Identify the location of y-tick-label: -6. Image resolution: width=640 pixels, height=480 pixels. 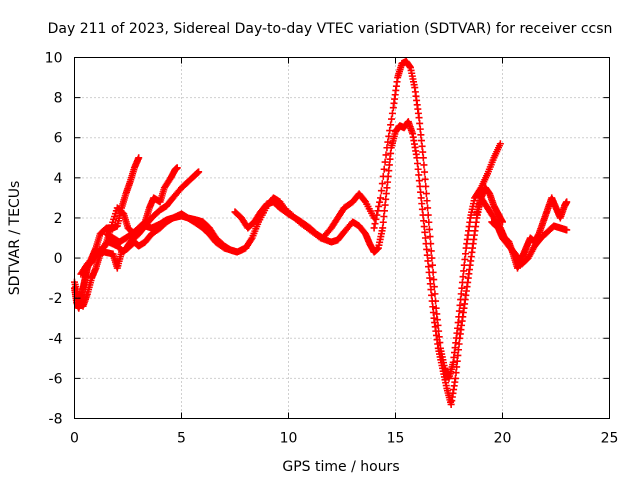
(56, 379).